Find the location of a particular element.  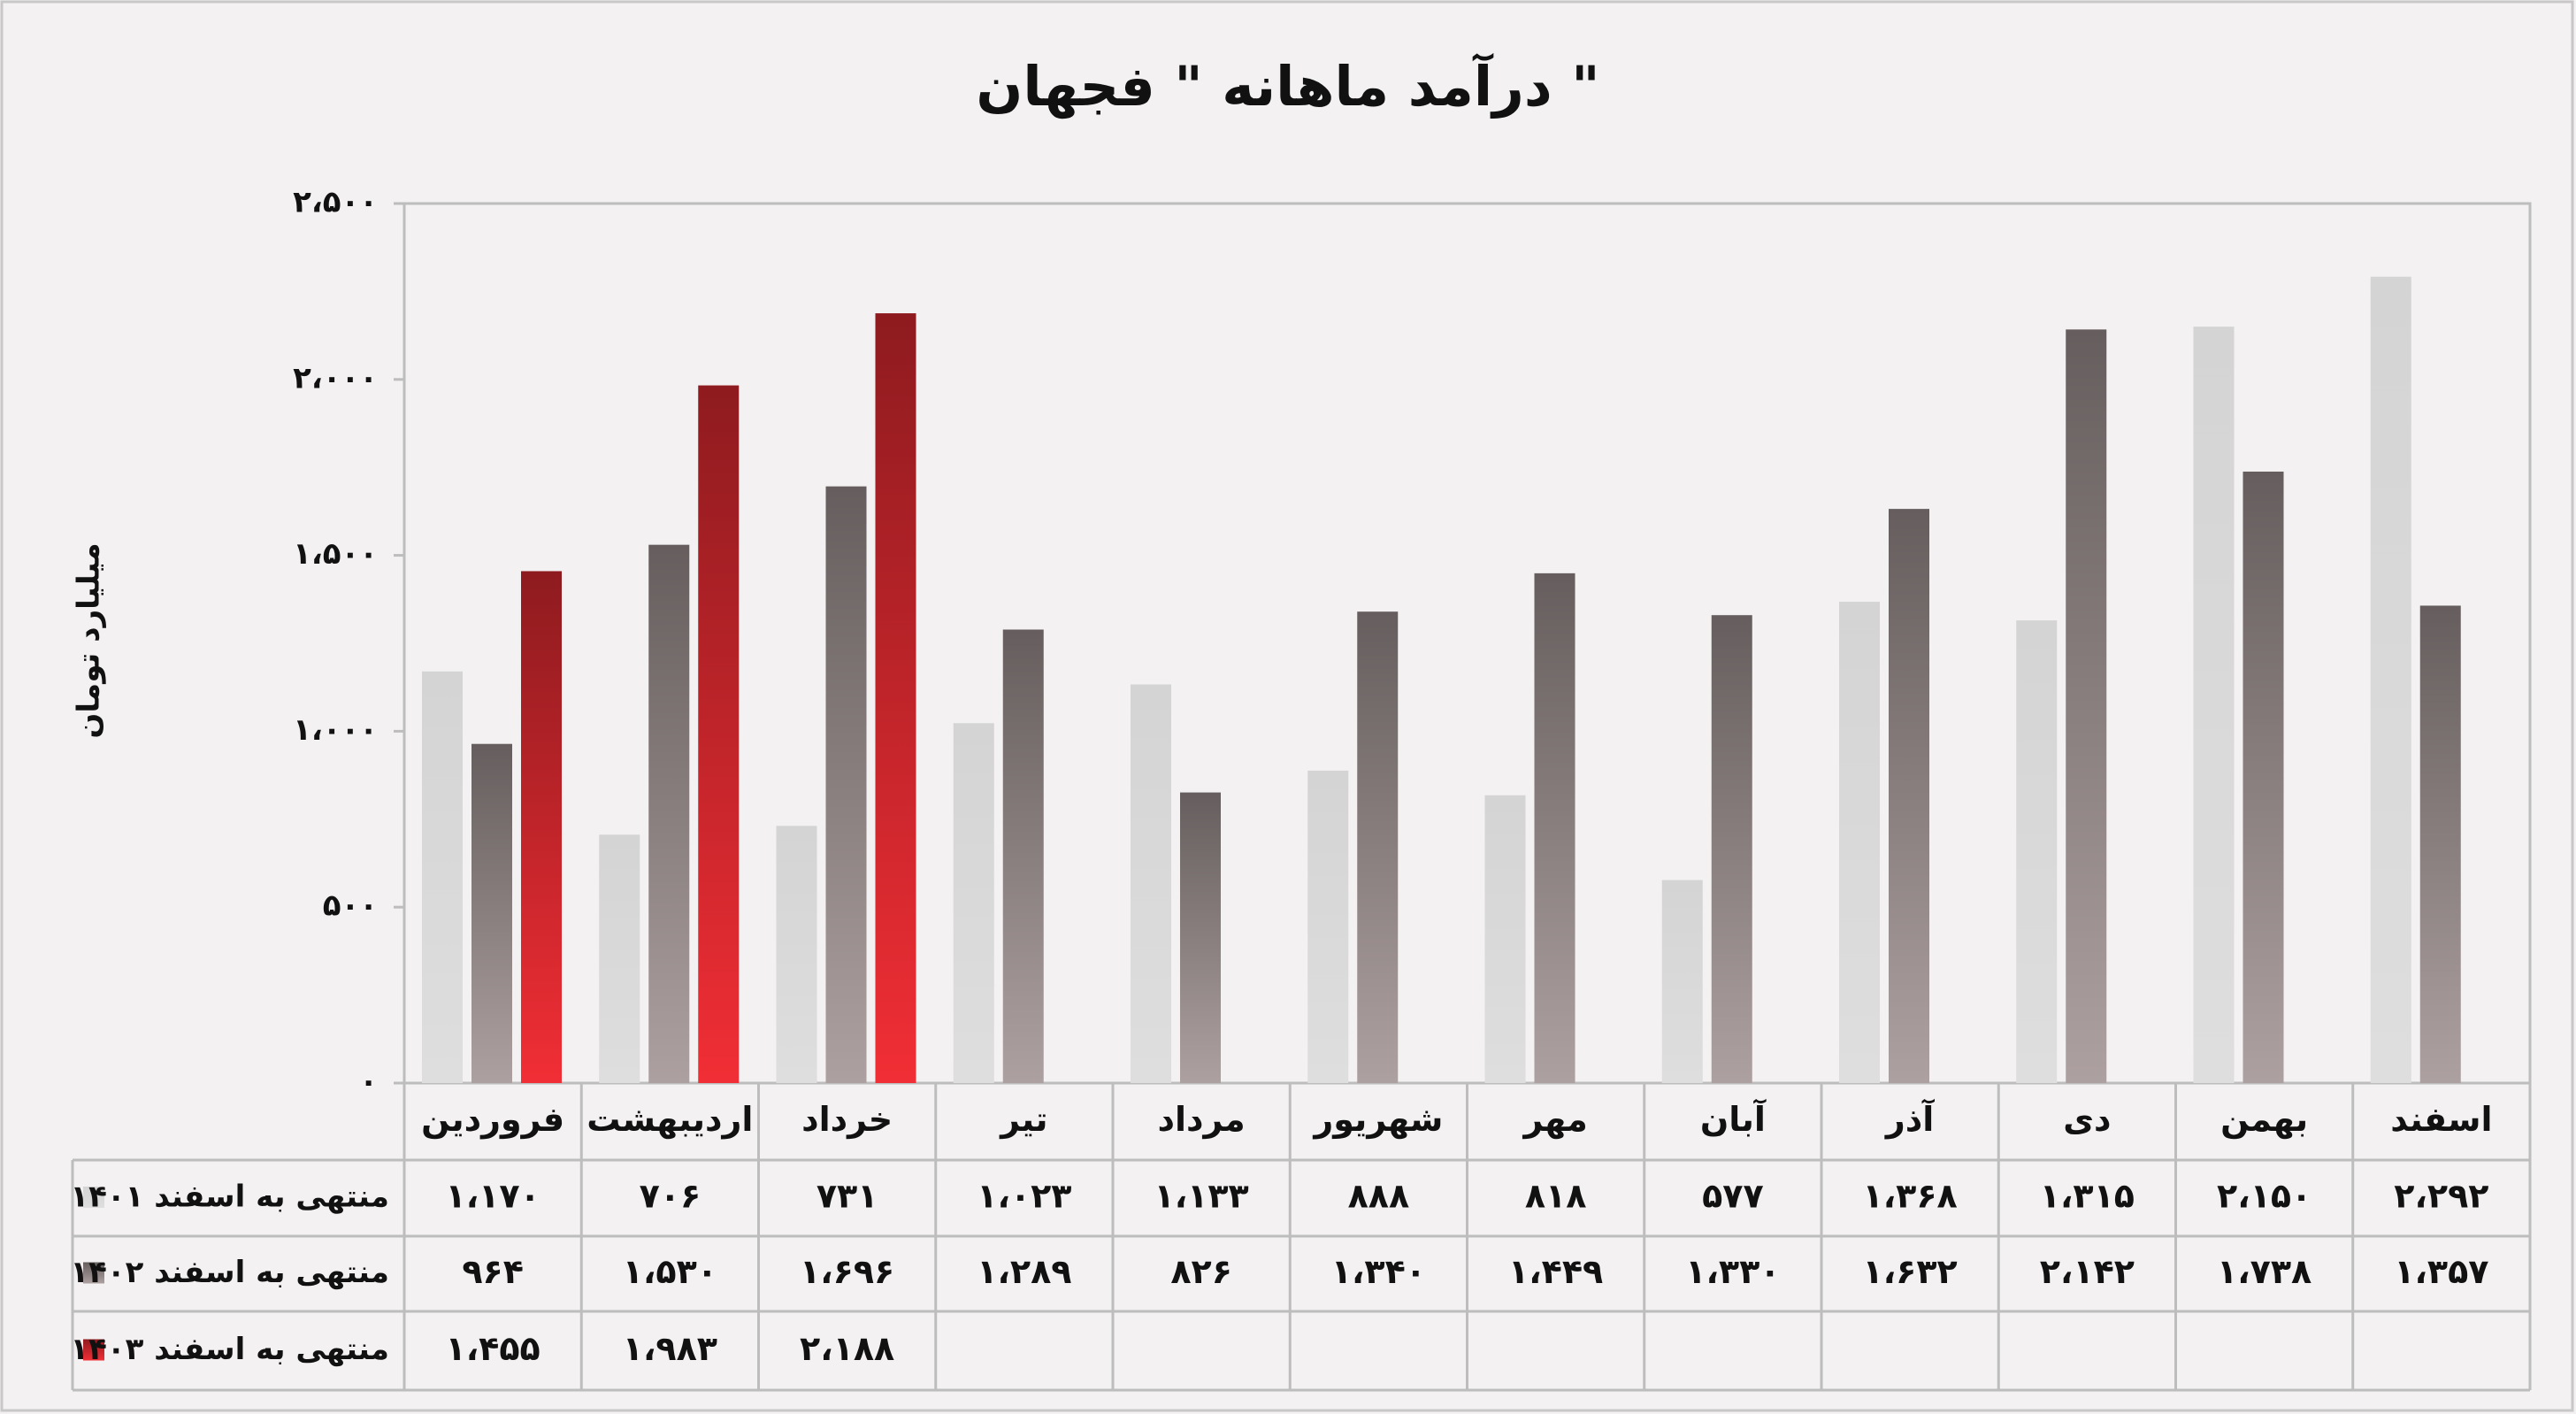

table-value: ۱،۹۸۳ is located at coordinates (670, 1348).